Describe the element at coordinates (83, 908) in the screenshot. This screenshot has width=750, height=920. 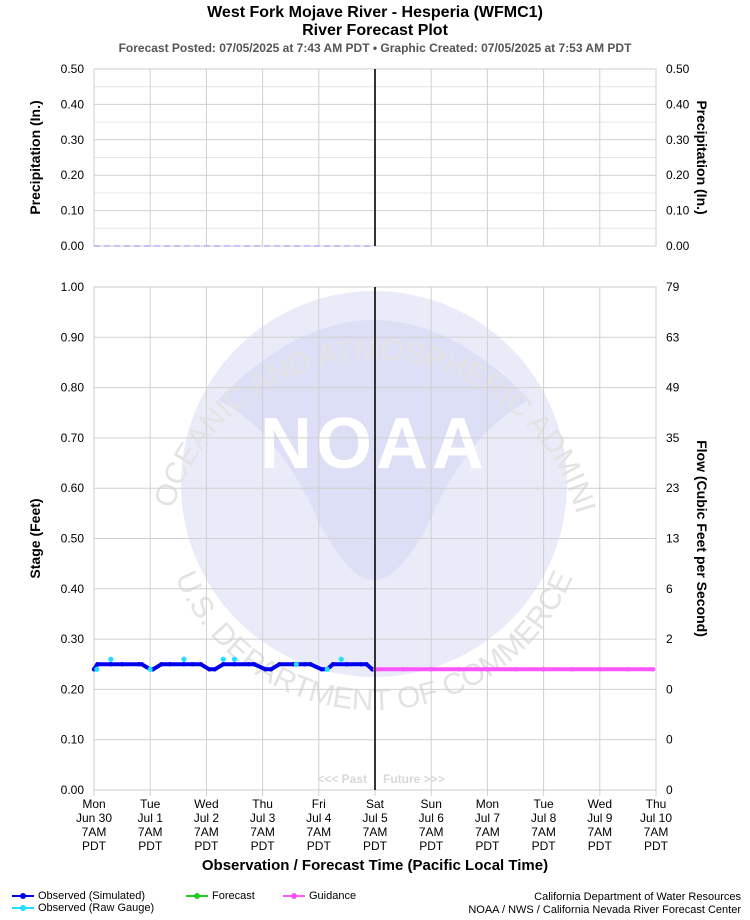
I see `legend-item-observed-raw-gauge: Observed (Raw Gauge)` at that location.